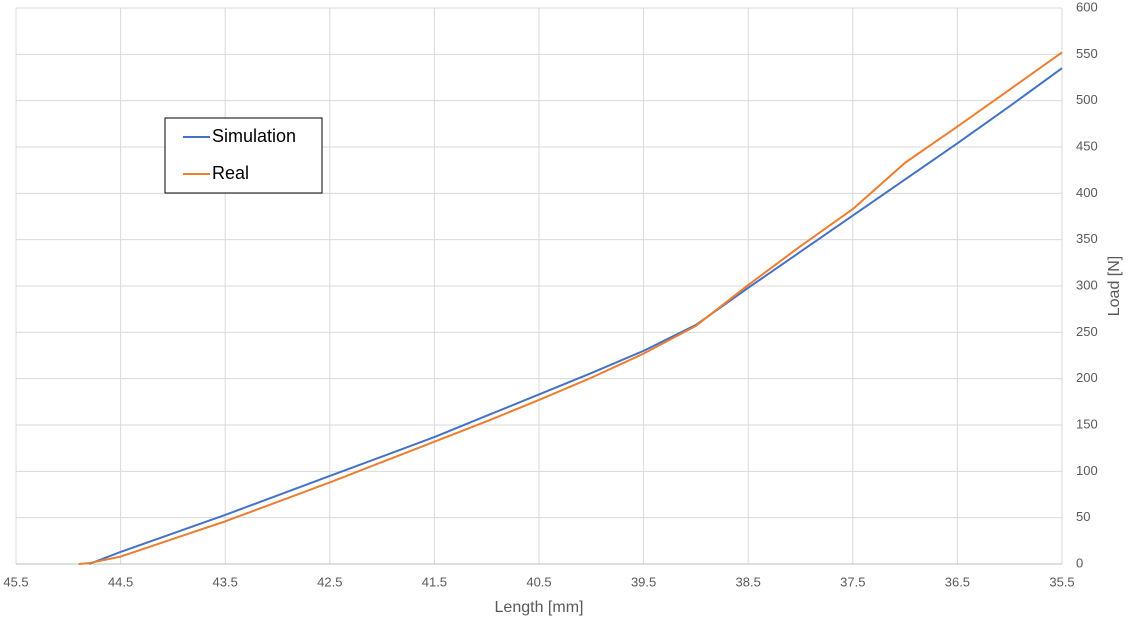  I want to click on x-tick-label: 41.5, so click(434, 581).